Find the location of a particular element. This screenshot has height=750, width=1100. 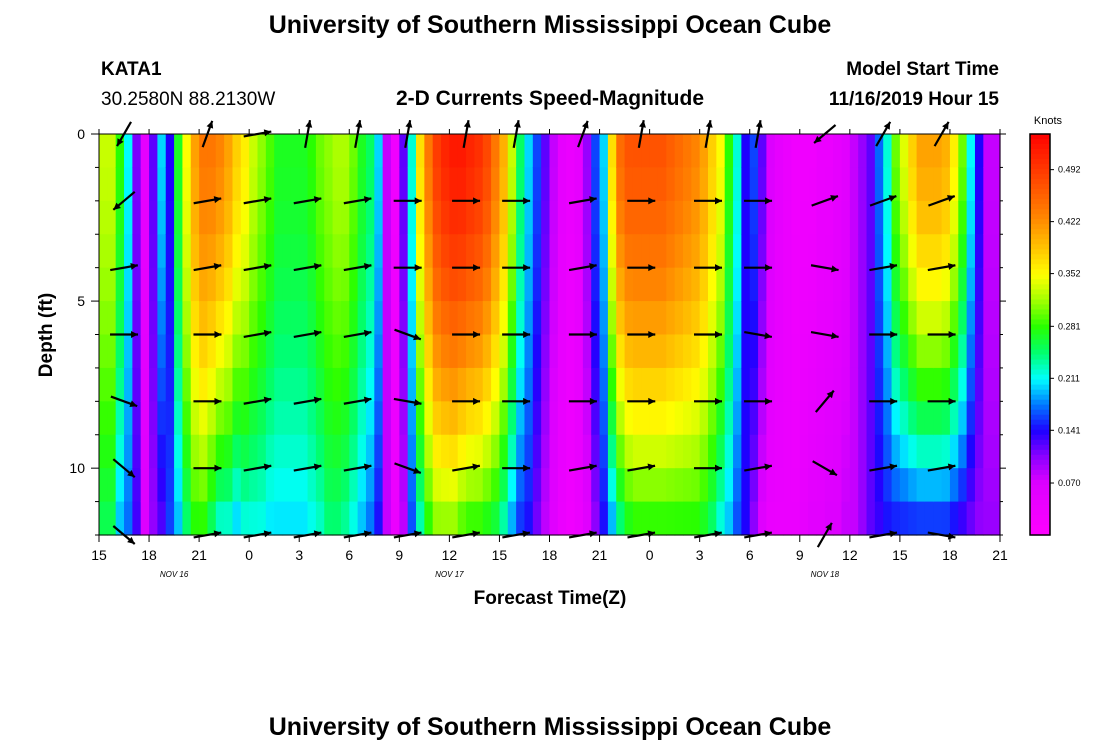

colorbar-label: 0.422 is located at coordinates (1069, 222).